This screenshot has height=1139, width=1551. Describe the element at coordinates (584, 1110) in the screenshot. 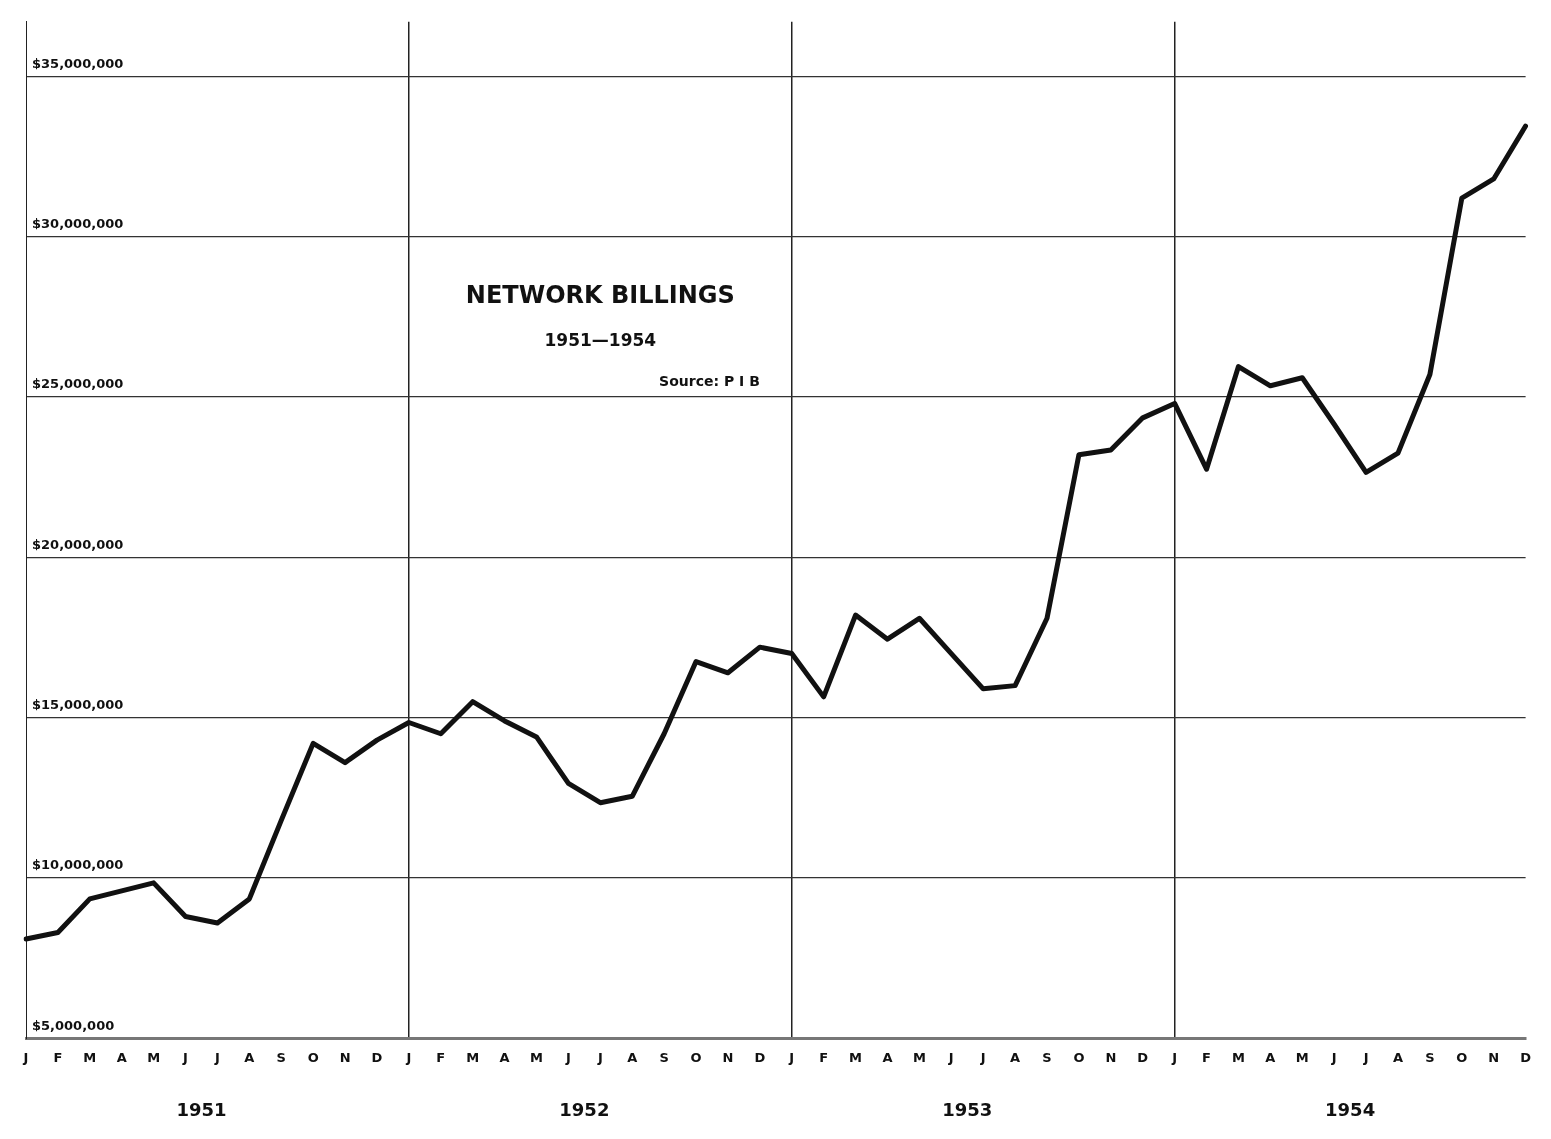

I see `text: 1952` at that location.